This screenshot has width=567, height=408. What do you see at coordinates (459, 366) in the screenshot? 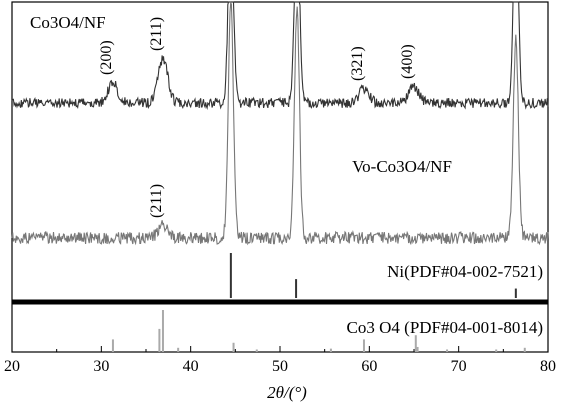
I see `x-tick-label: 70` at bounding box center [459, 366].